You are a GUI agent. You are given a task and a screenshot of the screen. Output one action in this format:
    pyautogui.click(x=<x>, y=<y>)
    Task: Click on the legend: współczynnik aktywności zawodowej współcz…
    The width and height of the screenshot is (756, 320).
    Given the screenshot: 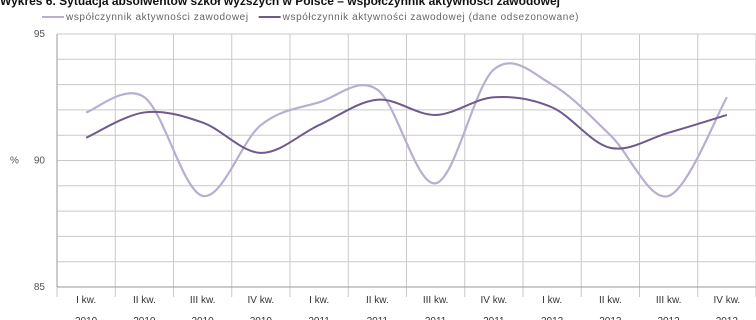 What is the action you would take?
    pyautogui.click(x=310, y=17)
    